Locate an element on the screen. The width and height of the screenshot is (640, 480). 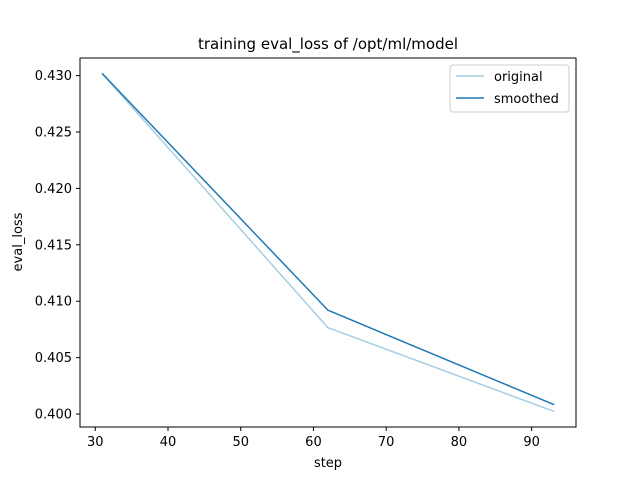
y-tick-label: 0.425 is located at coordinates (53, 133).